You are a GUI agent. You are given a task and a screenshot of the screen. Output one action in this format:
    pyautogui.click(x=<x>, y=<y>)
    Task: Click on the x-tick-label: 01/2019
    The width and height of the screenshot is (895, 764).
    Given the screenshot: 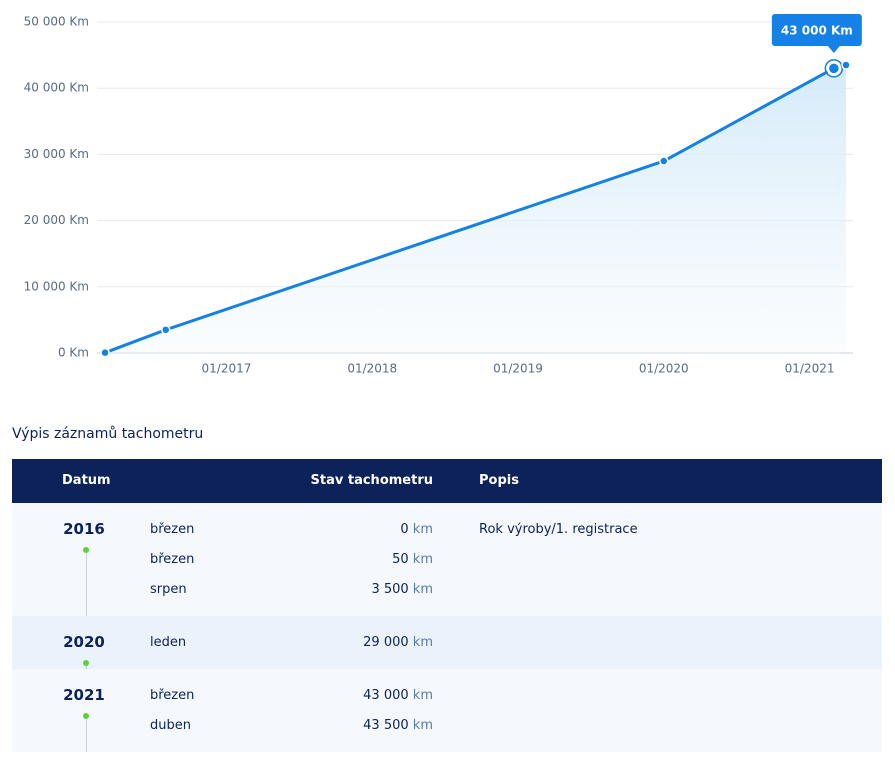 What is the action you would take?
    pyautogui.click(x=518, y=369)
    